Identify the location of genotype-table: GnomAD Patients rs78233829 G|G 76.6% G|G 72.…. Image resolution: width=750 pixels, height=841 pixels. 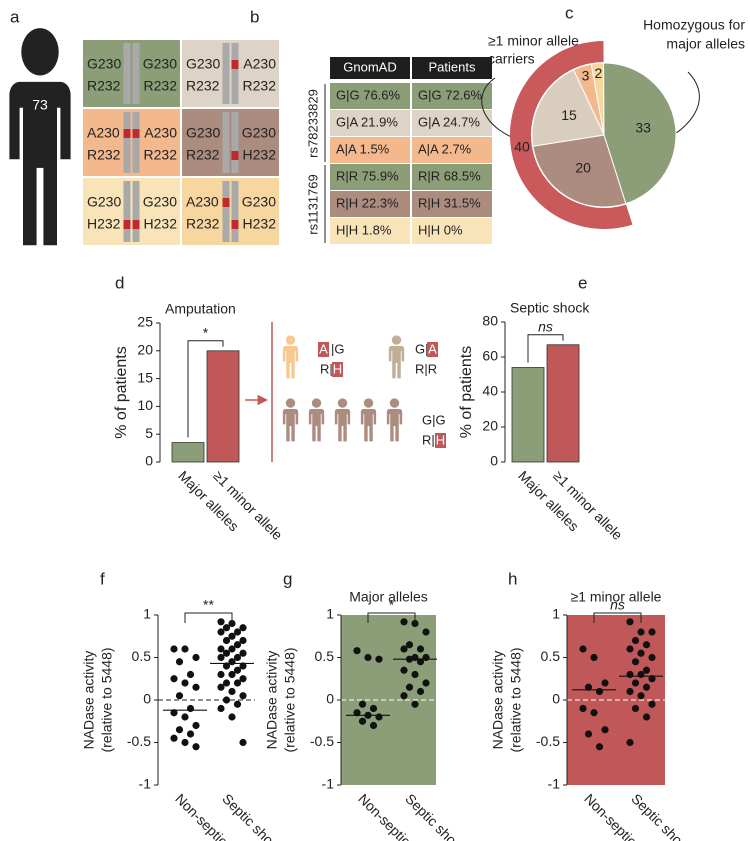
(398, 150).